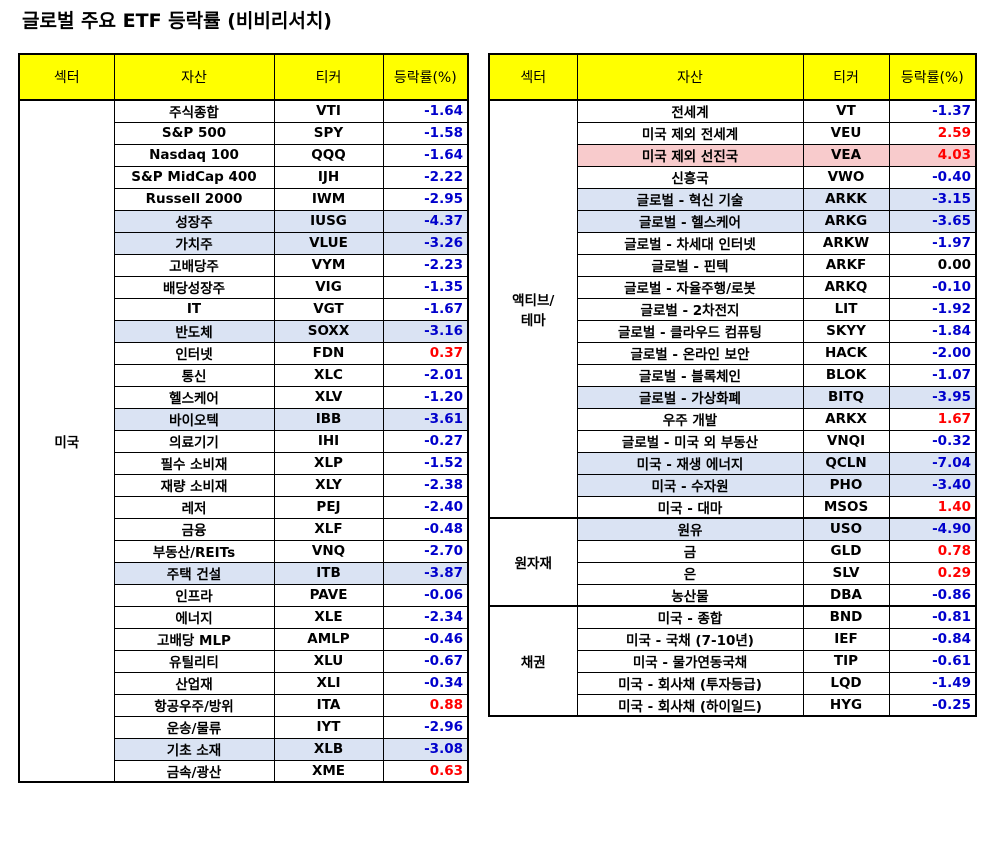  What do you see at coordinates (932, 507) in the screenshot?
I see `change-value-cell: 1.40` at bounding box center [932, 507].